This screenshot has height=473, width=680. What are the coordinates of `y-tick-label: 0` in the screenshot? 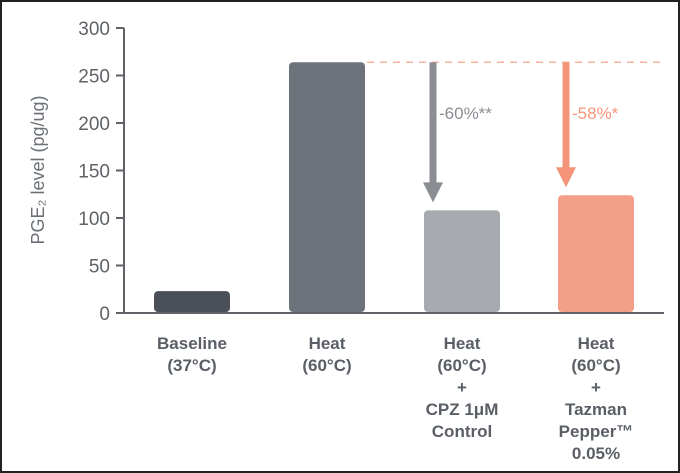 It's located at (104, 314).